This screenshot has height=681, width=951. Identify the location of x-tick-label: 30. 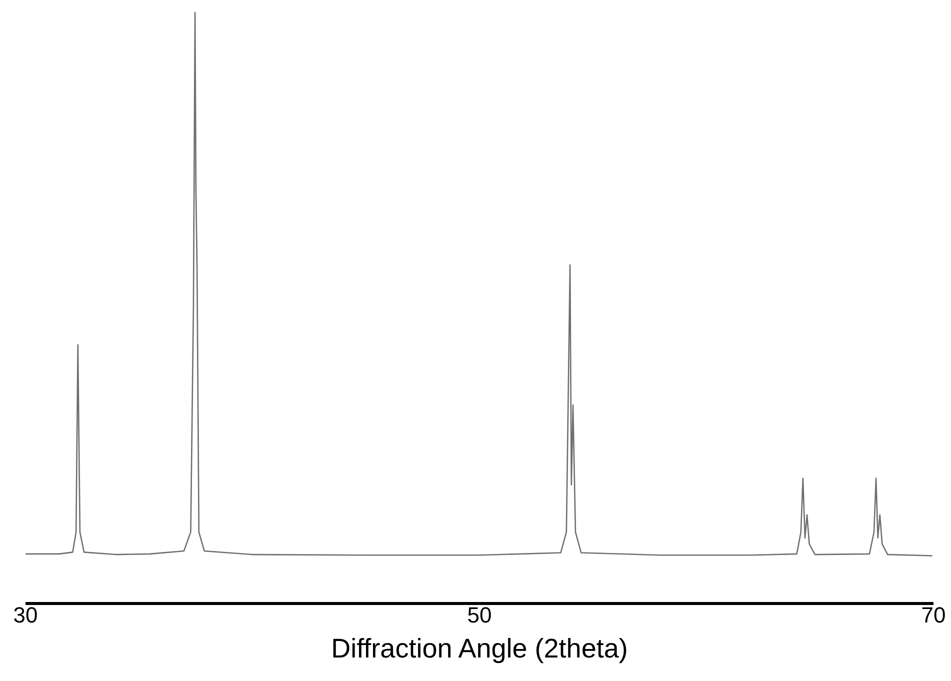
(25, 615).